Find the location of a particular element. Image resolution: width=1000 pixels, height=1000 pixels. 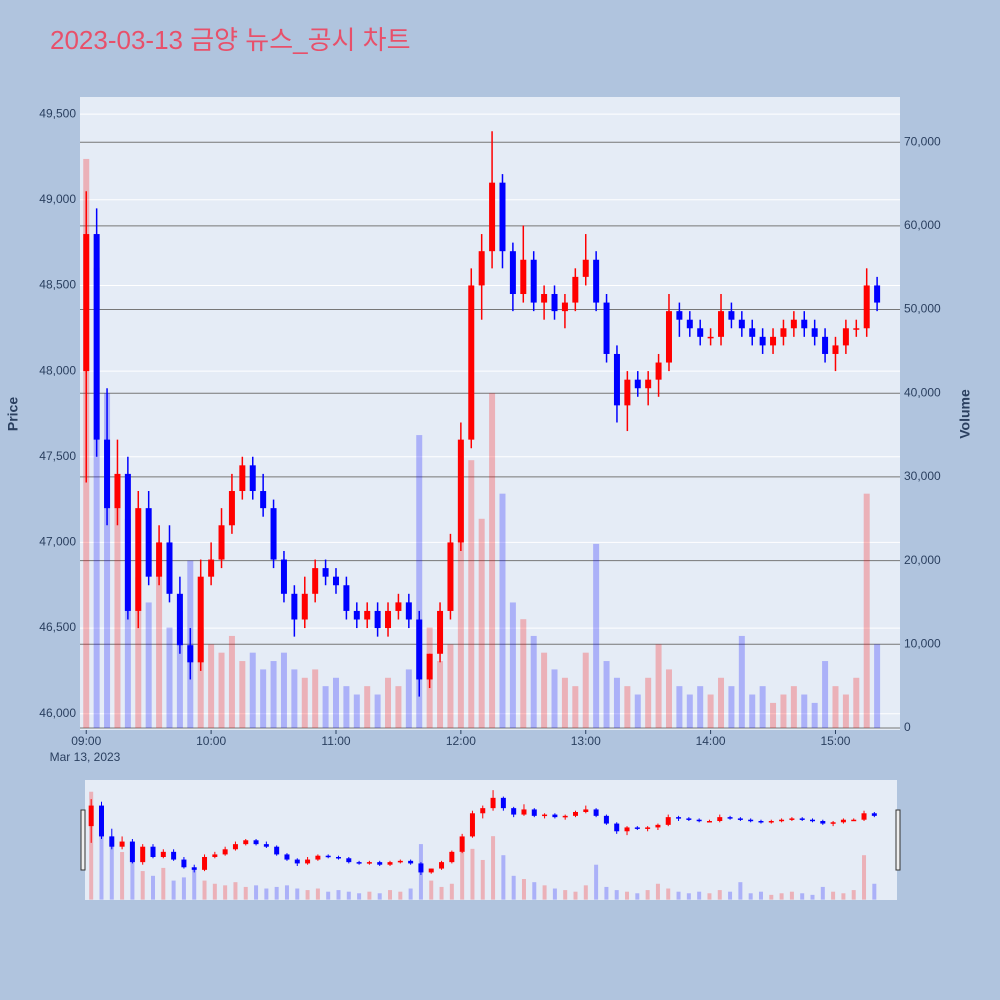

x-date-label: Mar 13, 2023 is located at coordinates (85, 757).